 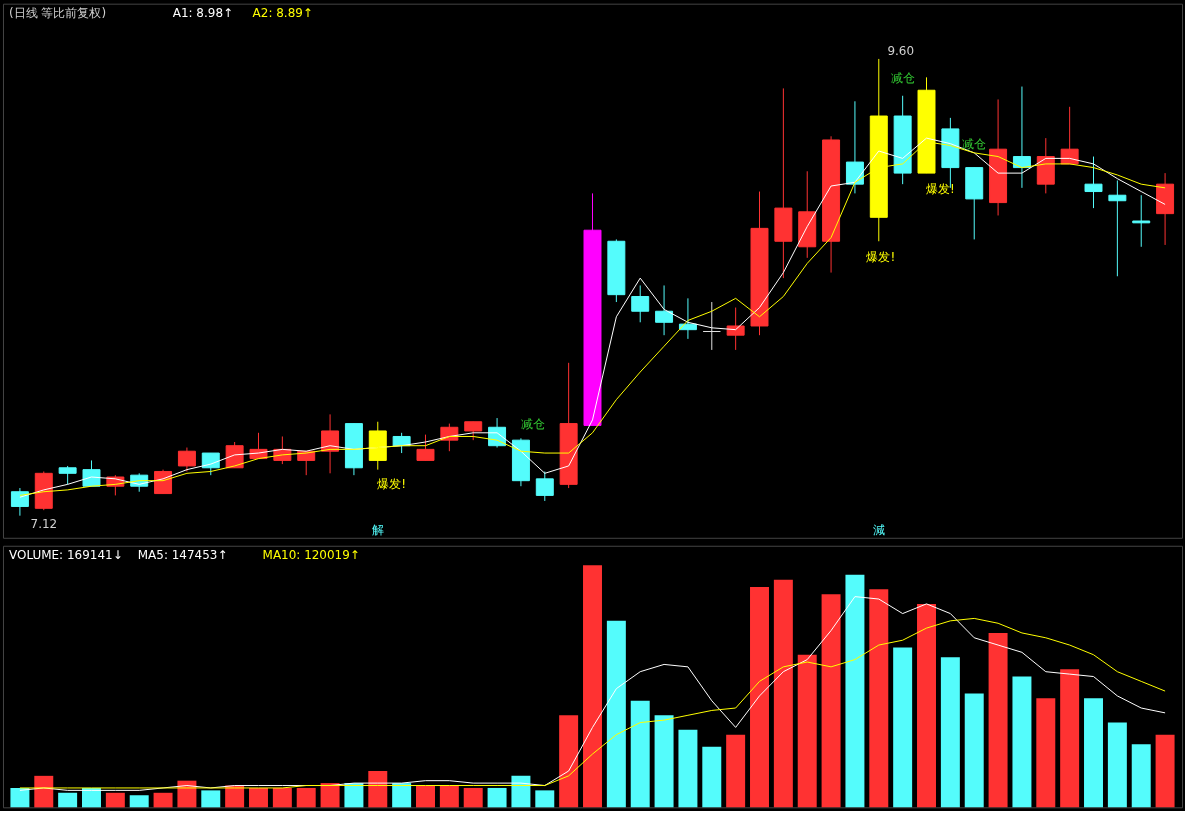 What do you see at coordinates (65, 554) in the screenshot?
I see `text: VOLUME: 169141↓` at bounding box center [65, 554].